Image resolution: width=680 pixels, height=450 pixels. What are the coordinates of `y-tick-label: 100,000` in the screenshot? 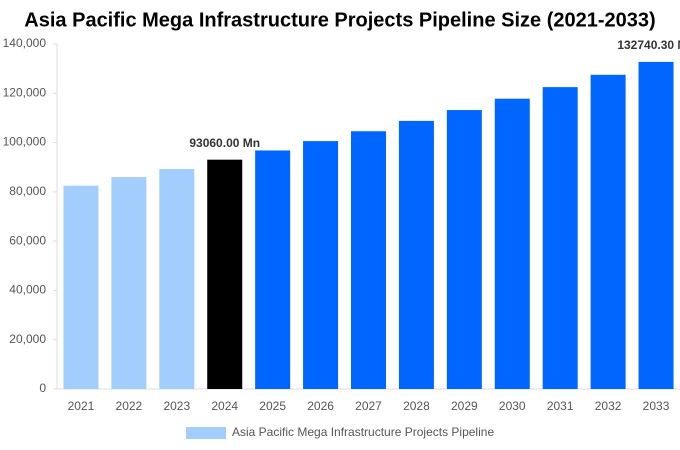 It's located at (25, 142).